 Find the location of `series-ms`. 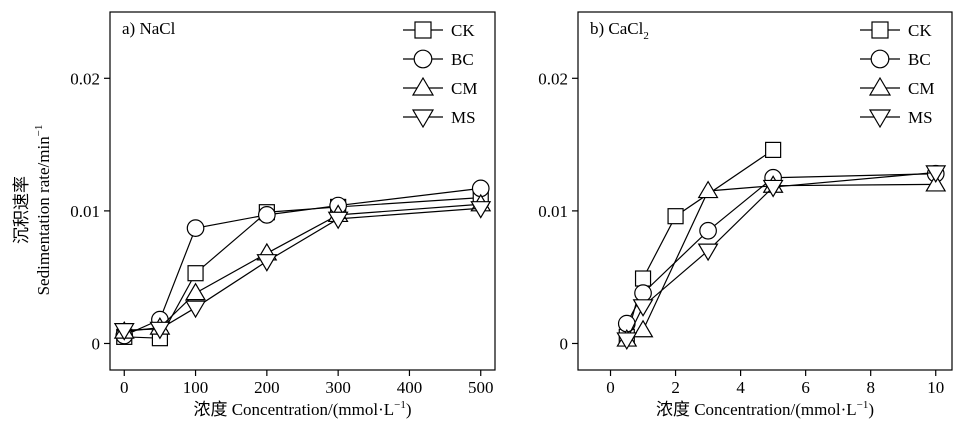

series-ms is located at coordinates (302, 271).